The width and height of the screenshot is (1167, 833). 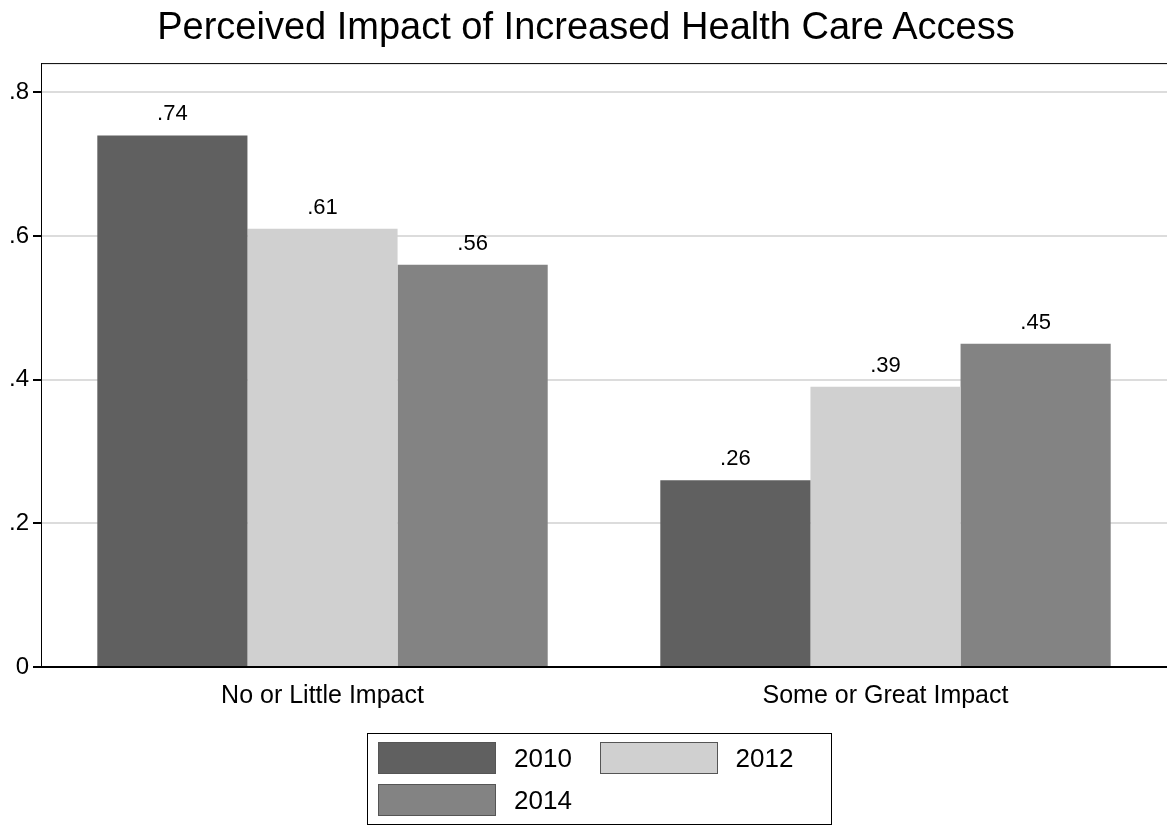 What do you see at coordinates (885, 693) in the screenshot?
I see `x-tick-label: Some or Great Impact` at bounding box center [885, 693].